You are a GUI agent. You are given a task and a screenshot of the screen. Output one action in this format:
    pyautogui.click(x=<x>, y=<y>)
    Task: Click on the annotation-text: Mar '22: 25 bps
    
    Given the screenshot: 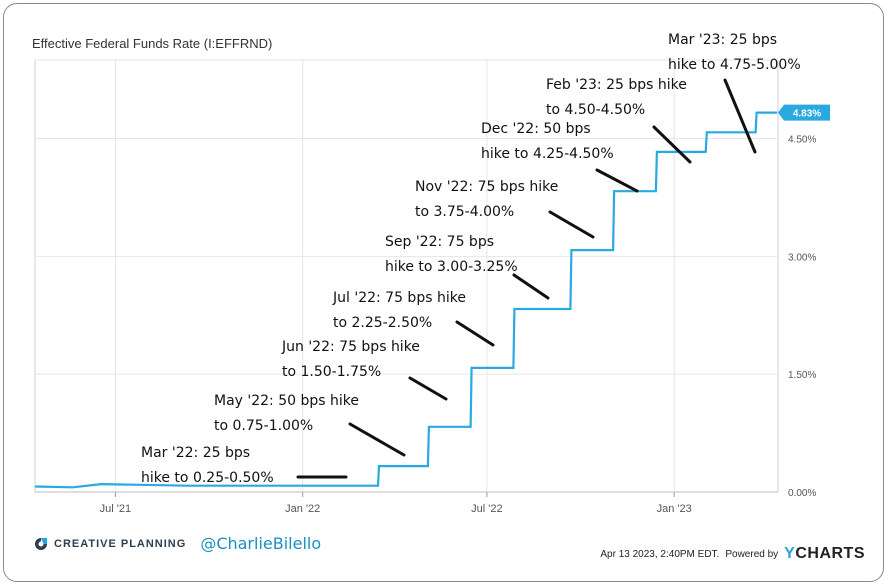 What is the action you would take?
    pyautogui.click(x=195, y=453)
    